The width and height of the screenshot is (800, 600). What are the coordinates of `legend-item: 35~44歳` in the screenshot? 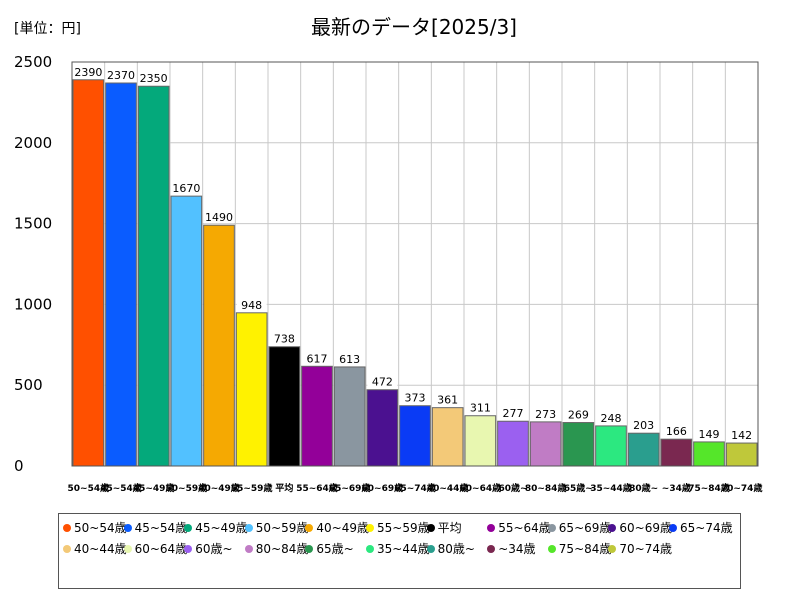 It's located at (398, 549).